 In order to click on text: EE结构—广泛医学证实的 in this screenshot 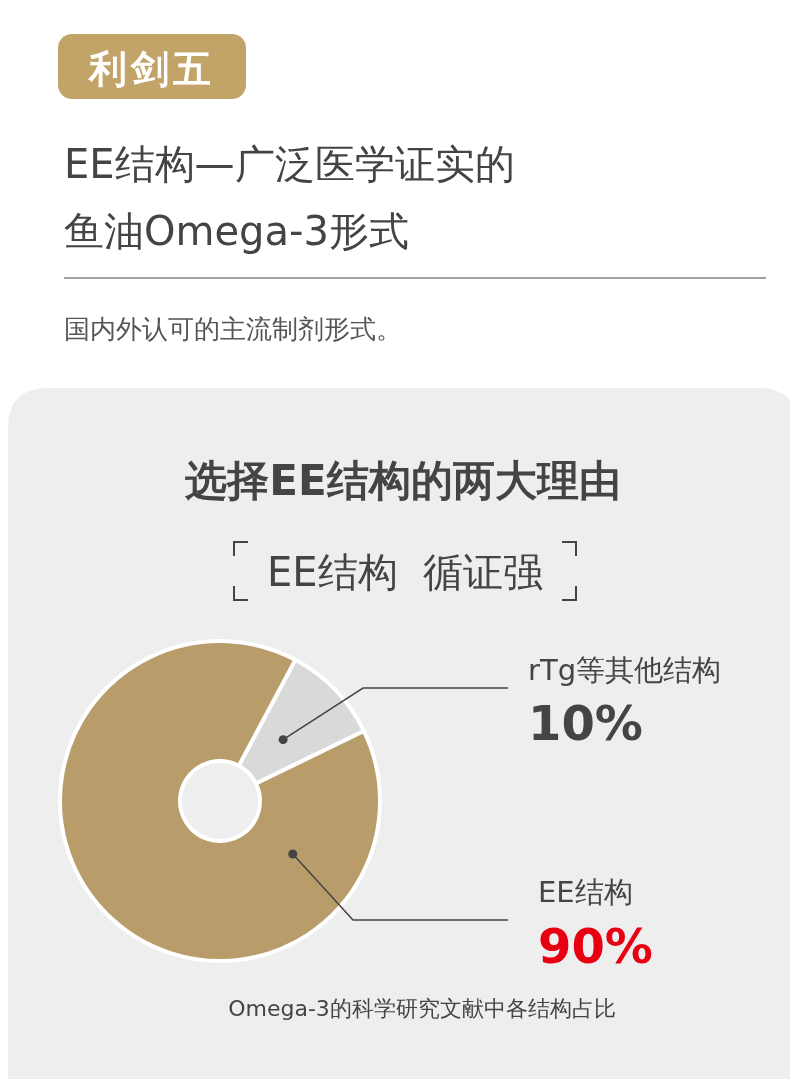, I will do `click(289, 164)`.